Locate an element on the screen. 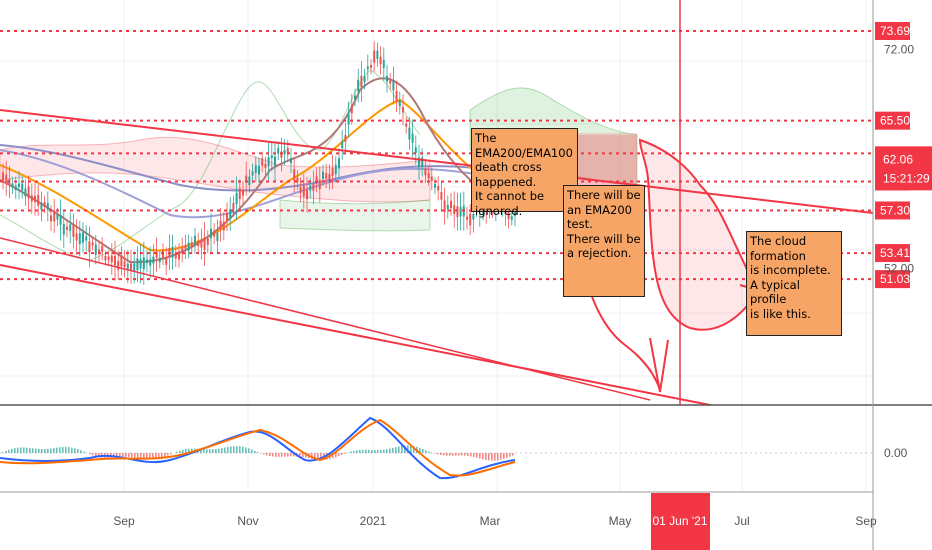 This screenshot has width=932, height=550. price-tick-label: 72.00 is located at coordinates (899, 50).